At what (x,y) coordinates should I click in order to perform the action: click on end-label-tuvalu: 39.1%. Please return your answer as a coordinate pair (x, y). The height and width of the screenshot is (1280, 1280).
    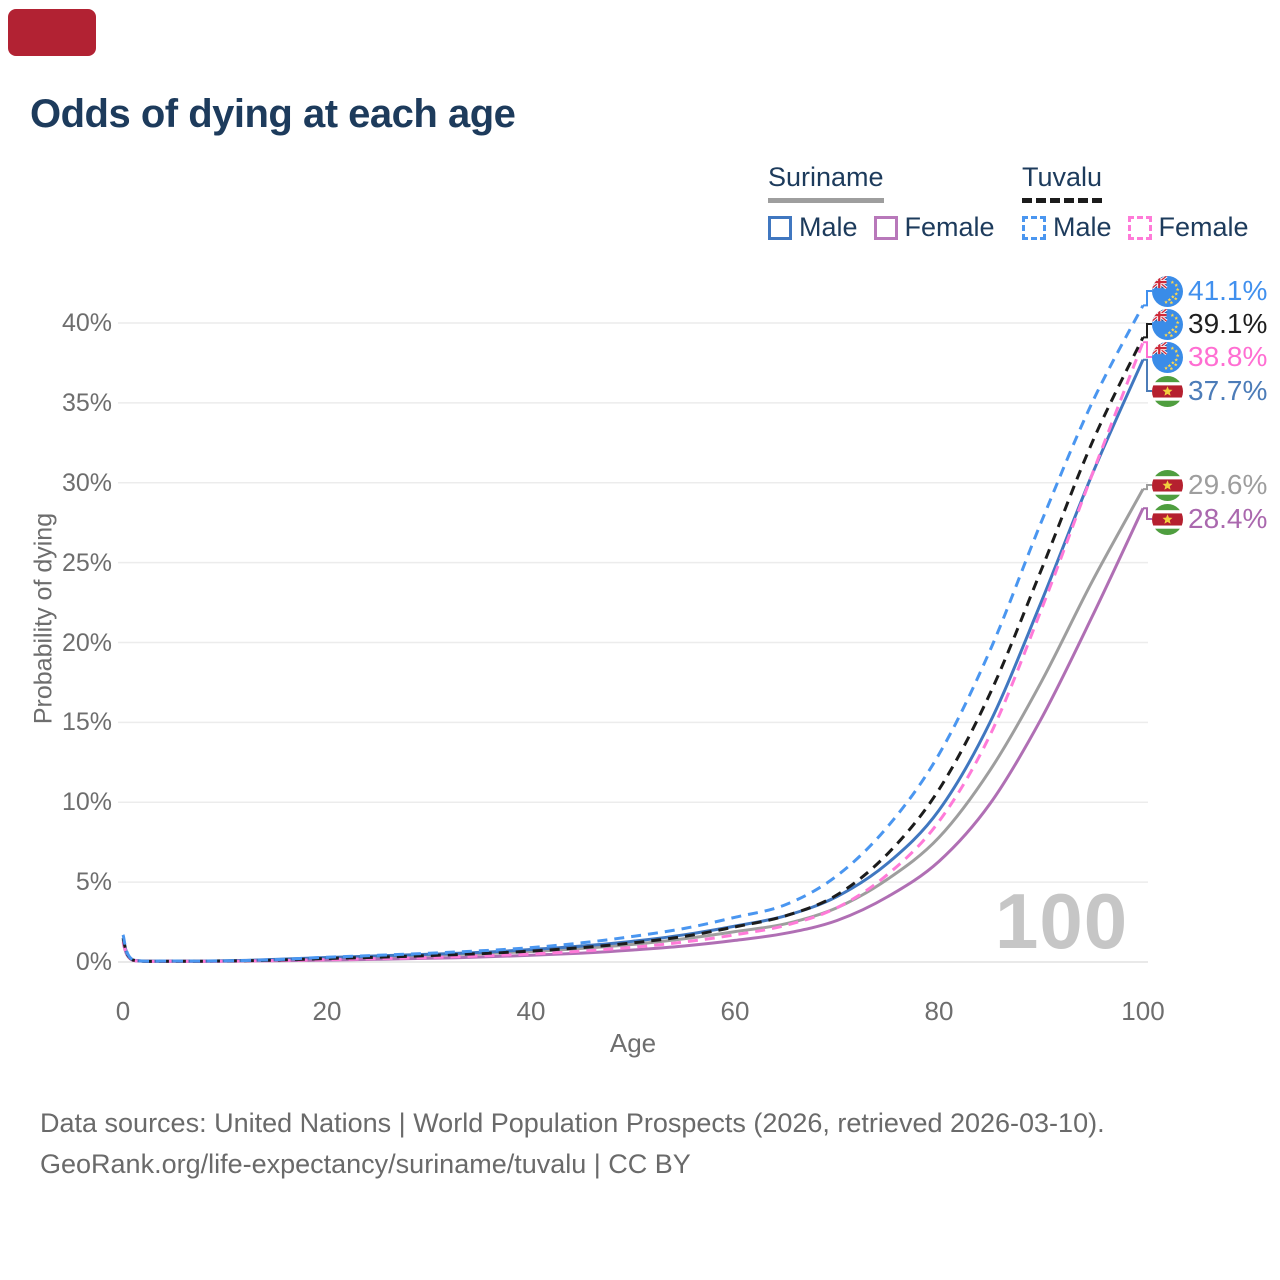
    Looking at the image, I should click on (1209, 324).